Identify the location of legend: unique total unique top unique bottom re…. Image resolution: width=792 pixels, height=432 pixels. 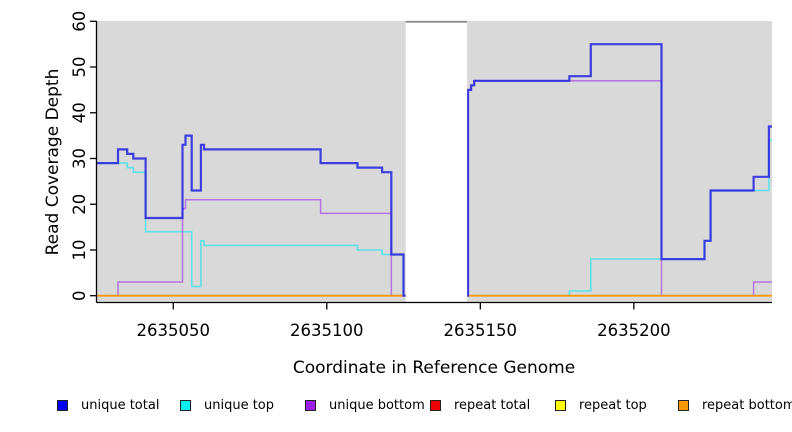
(396, 411).